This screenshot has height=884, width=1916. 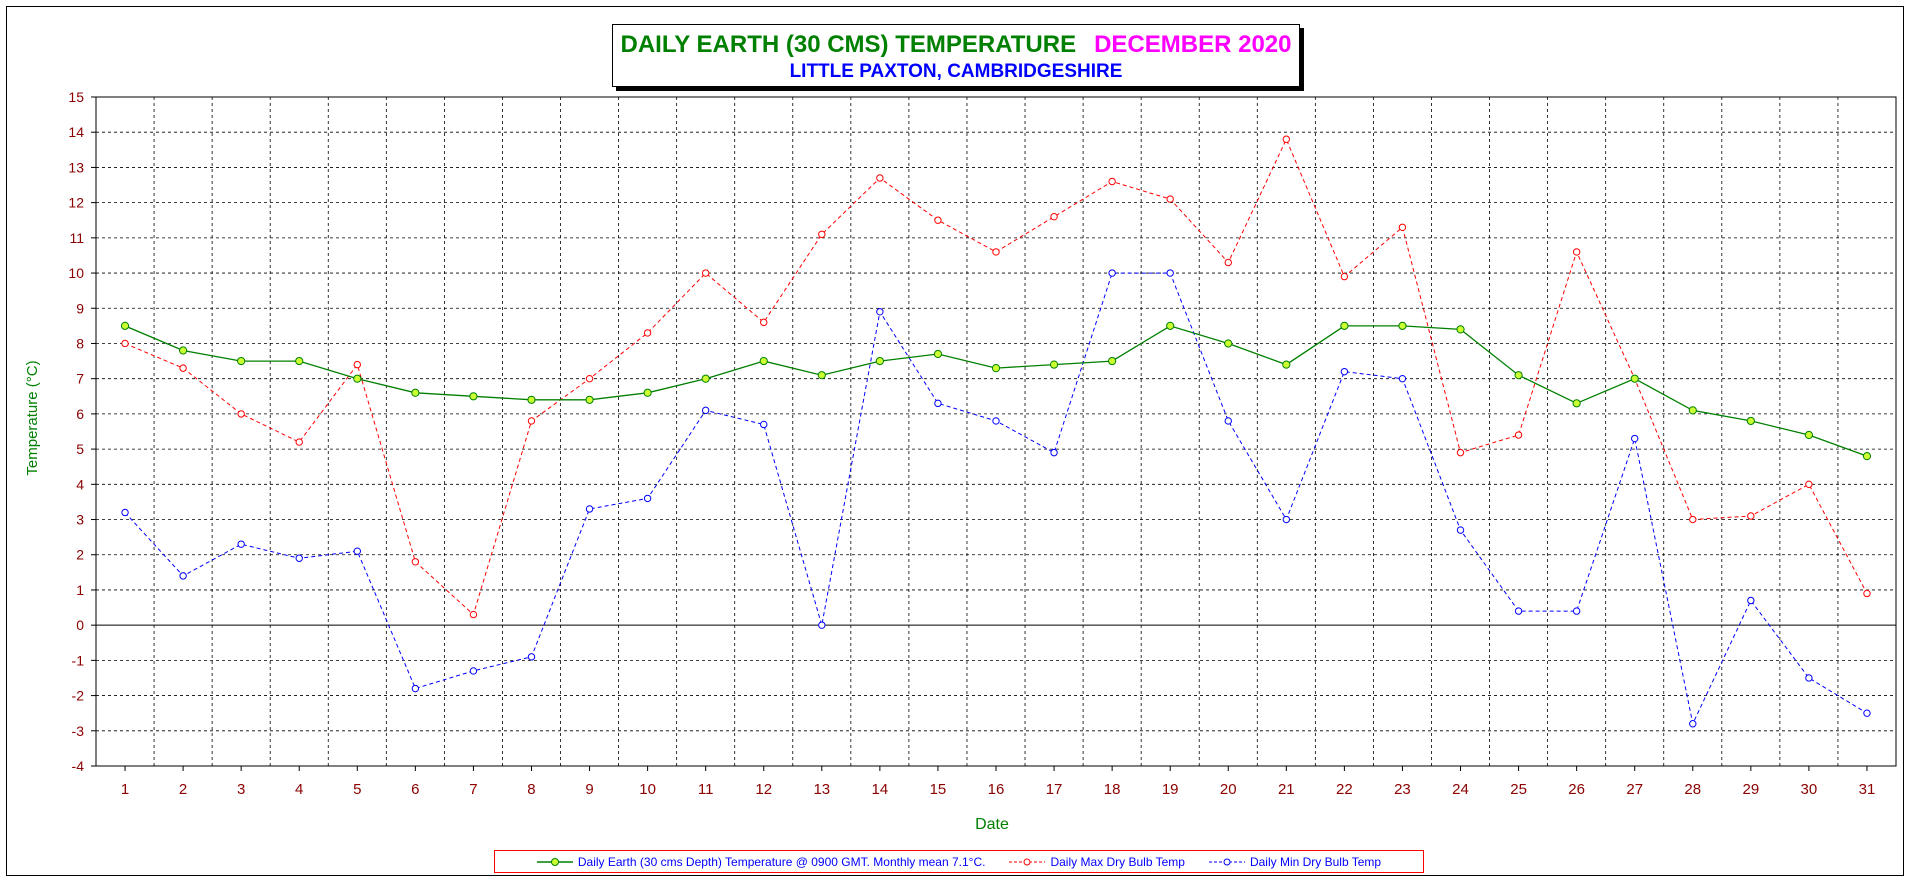 What do you see at coordinates (1518, 789) in the screenshot?
I see `x-tick-label: 25` at bounding box center [1518, 789].